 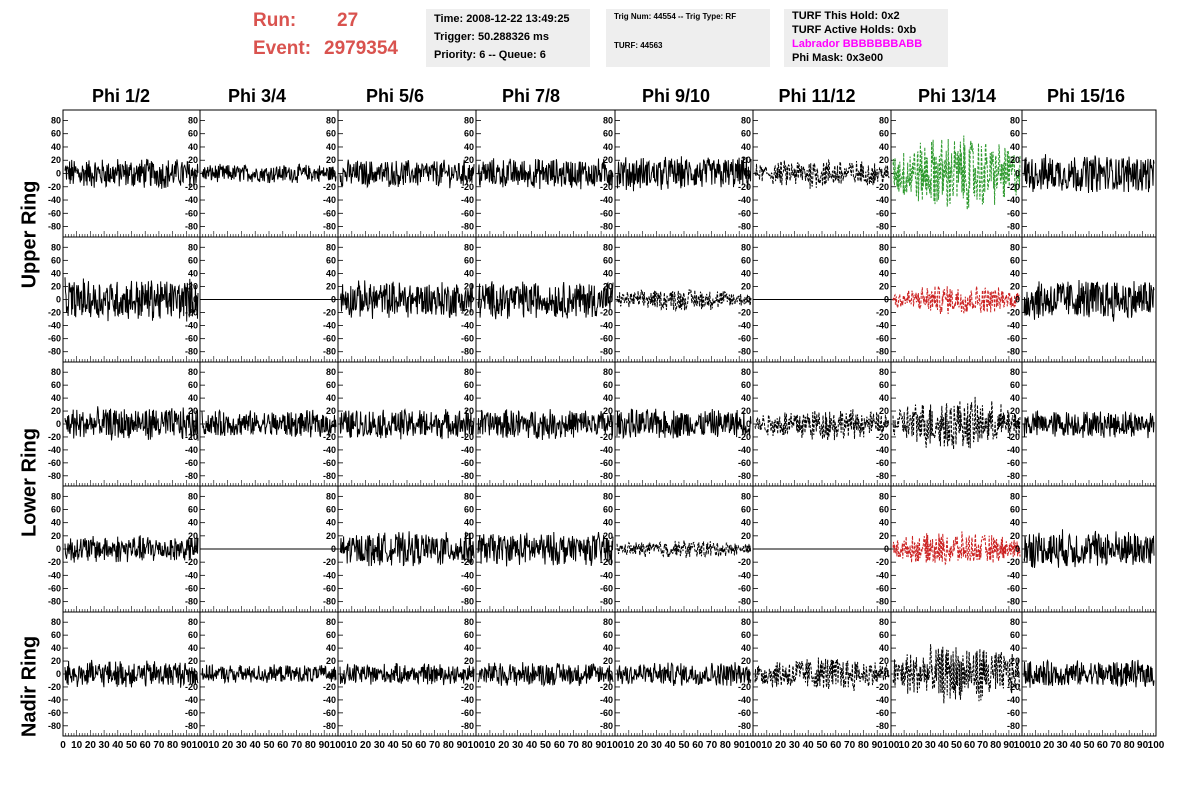 What do you see at coordinates (518, 745) in the screenshot?
I see `x-tick-label: 30` at bounding box center [518, 745].